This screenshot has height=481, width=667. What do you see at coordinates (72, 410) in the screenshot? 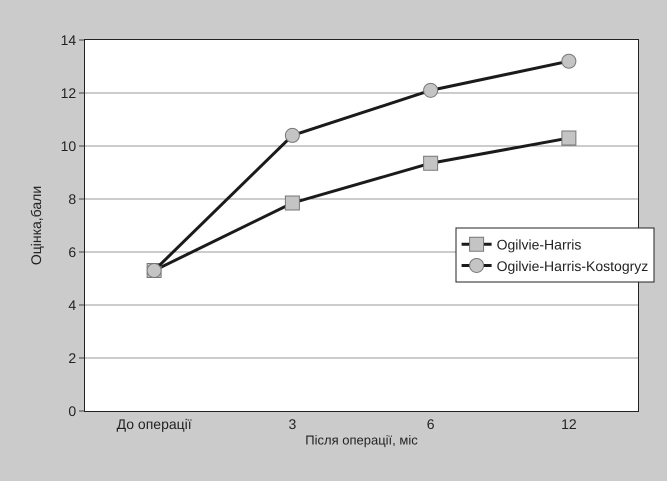
I see `y-tick-label: 0` at bounding box center [72, 410].